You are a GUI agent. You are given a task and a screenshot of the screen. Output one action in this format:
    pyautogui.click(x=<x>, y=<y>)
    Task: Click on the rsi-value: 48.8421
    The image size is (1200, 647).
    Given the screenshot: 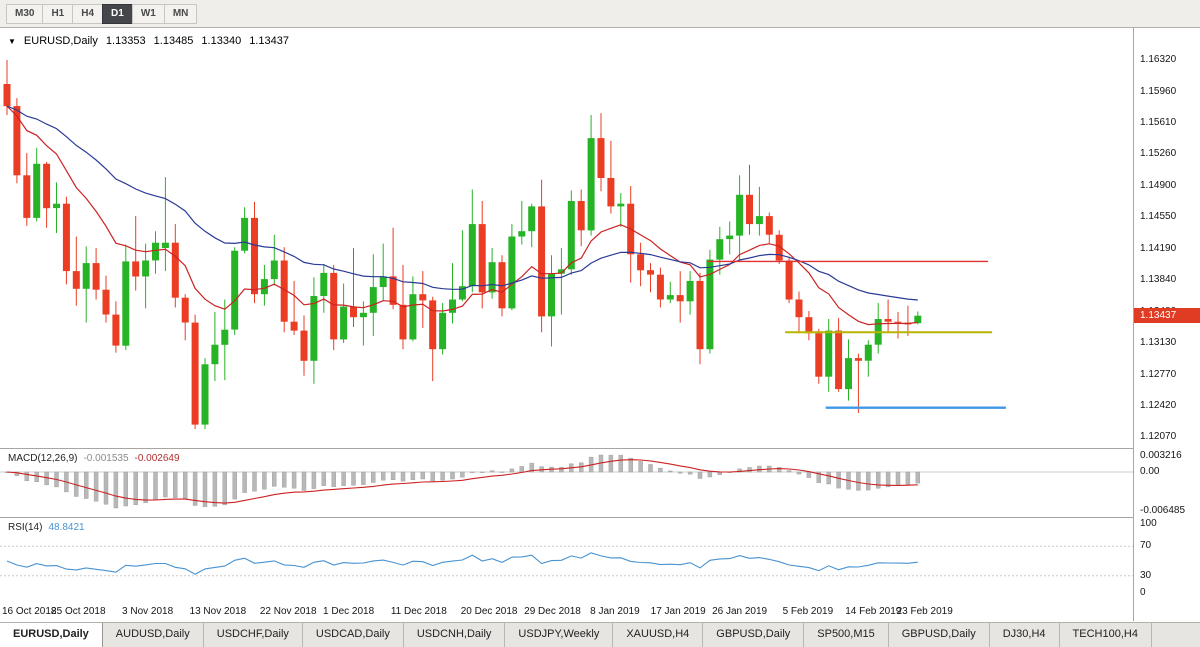 What is the action you would take?
    pyautogui.click(x=66, y=527)
    